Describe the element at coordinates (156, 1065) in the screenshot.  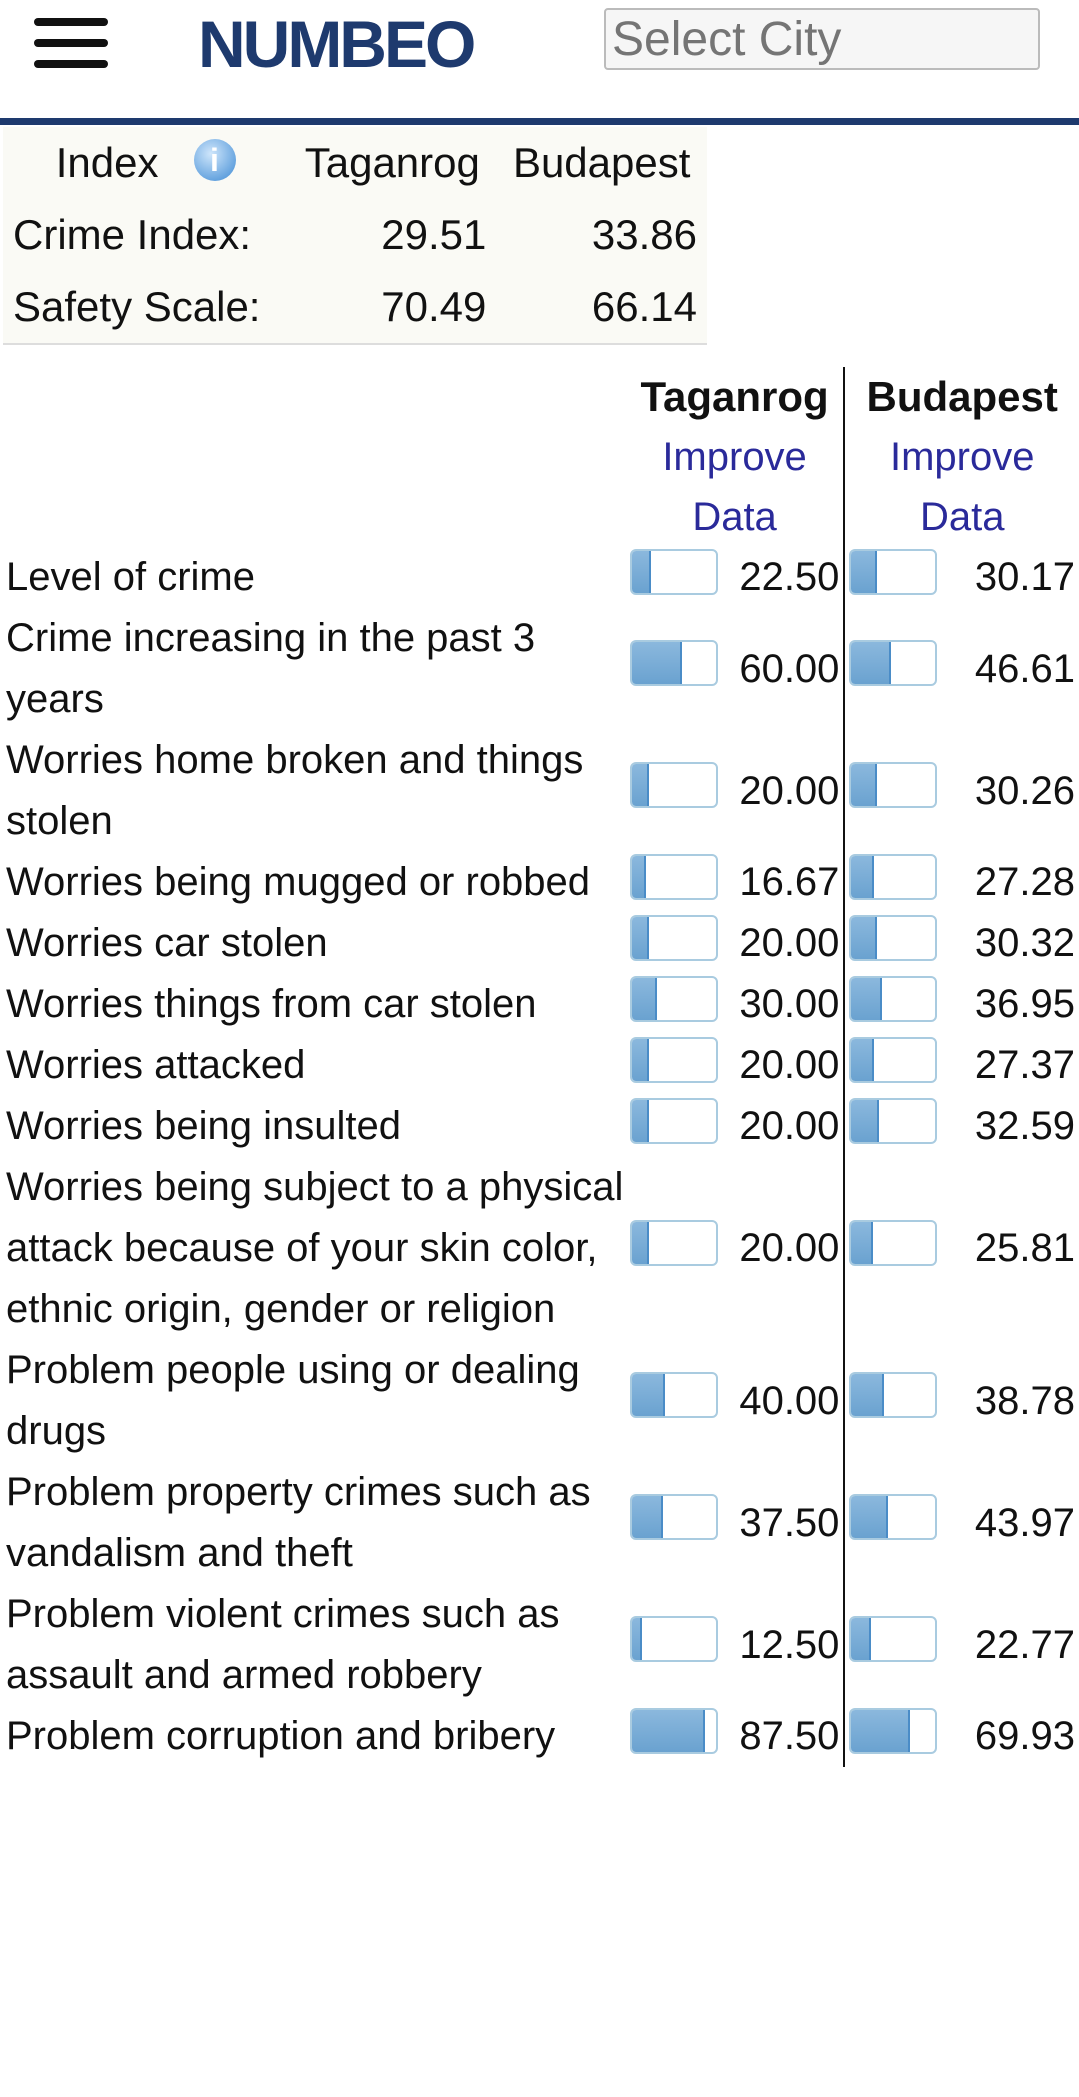
I see `row-label: Worries attacked` at that location.